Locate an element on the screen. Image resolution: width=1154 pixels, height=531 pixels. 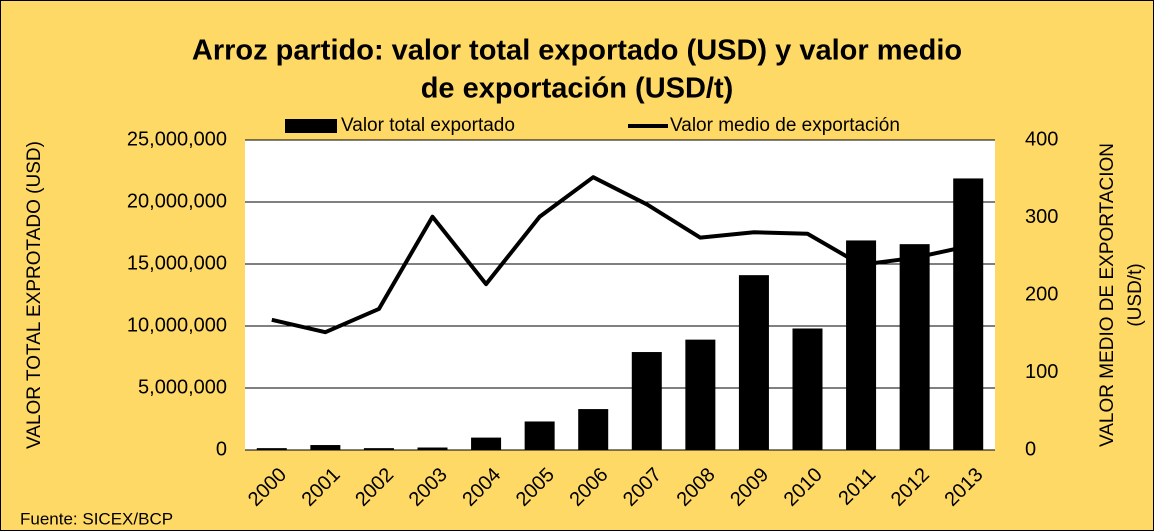
y-tick-label: 5,000,000 is located at coordinates (182, 387).